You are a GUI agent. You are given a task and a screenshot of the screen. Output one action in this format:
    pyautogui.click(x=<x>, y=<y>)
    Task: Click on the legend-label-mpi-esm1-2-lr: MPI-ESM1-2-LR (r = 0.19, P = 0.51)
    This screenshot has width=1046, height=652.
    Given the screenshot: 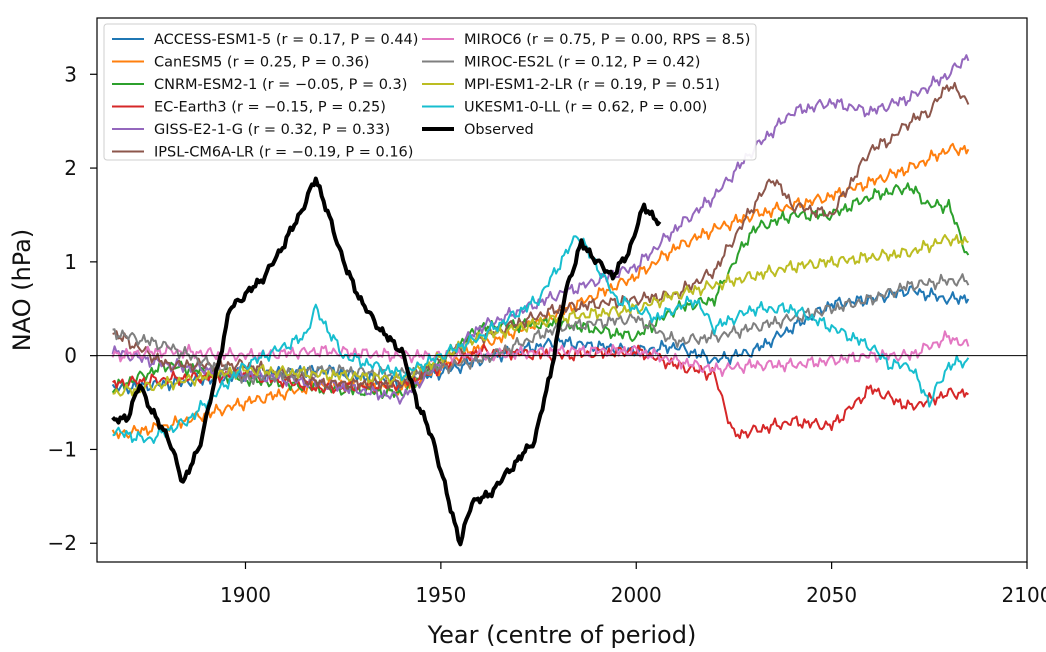 What is the action you would take?
    pyautogui.click(x=592, y=85)
    